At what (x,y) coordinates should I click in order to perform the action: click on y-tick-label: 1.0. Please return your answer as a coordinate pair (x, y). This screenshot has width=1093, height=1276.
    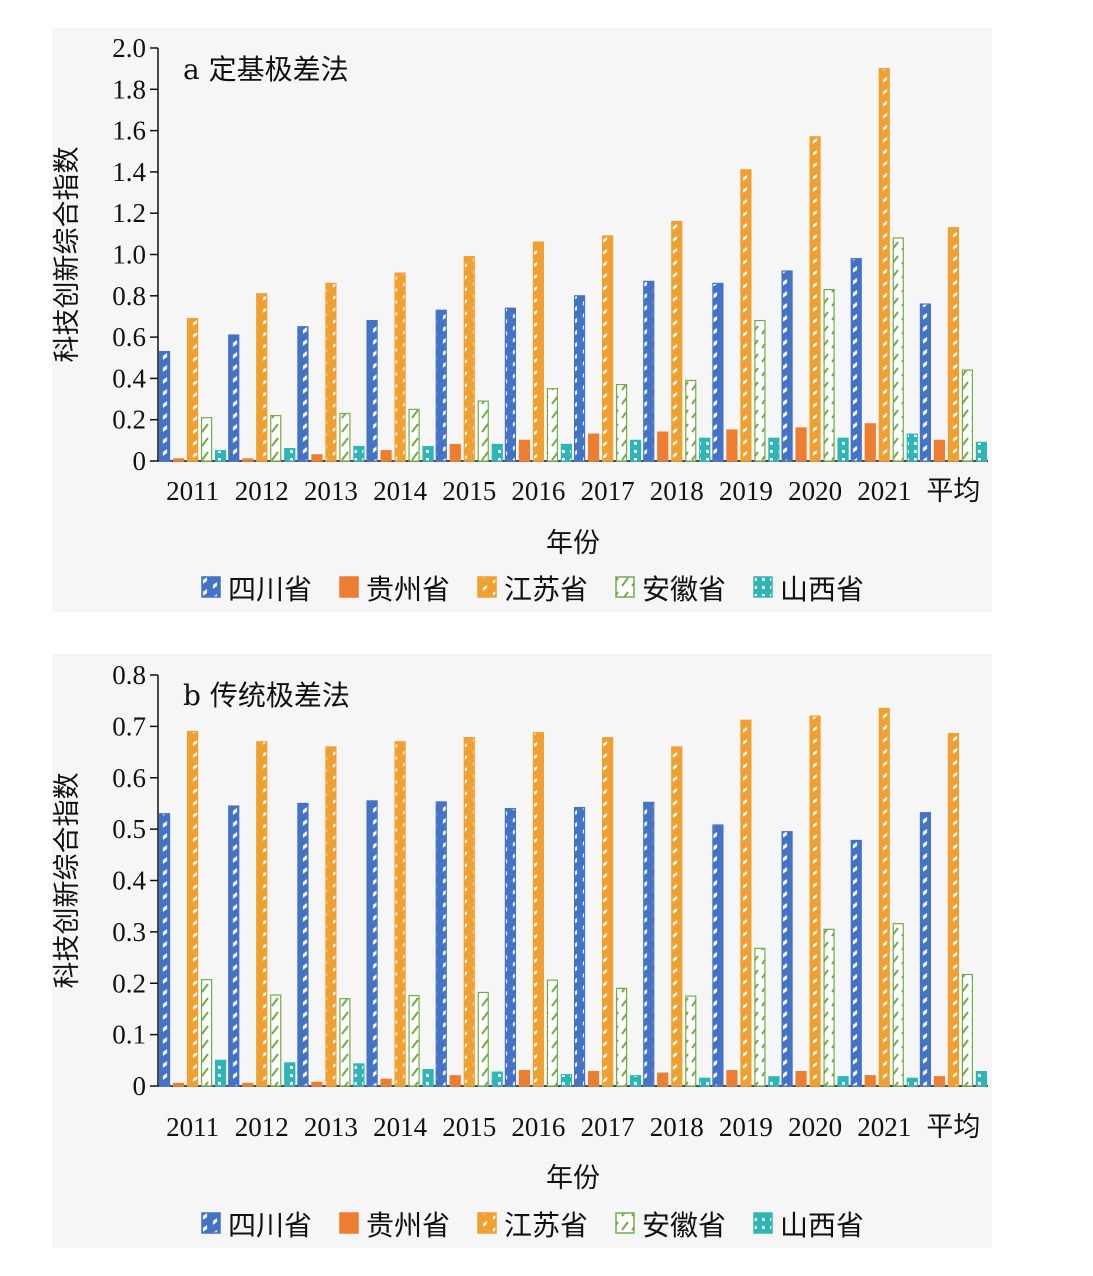
    Looking at the image, I should click on (129, 255).